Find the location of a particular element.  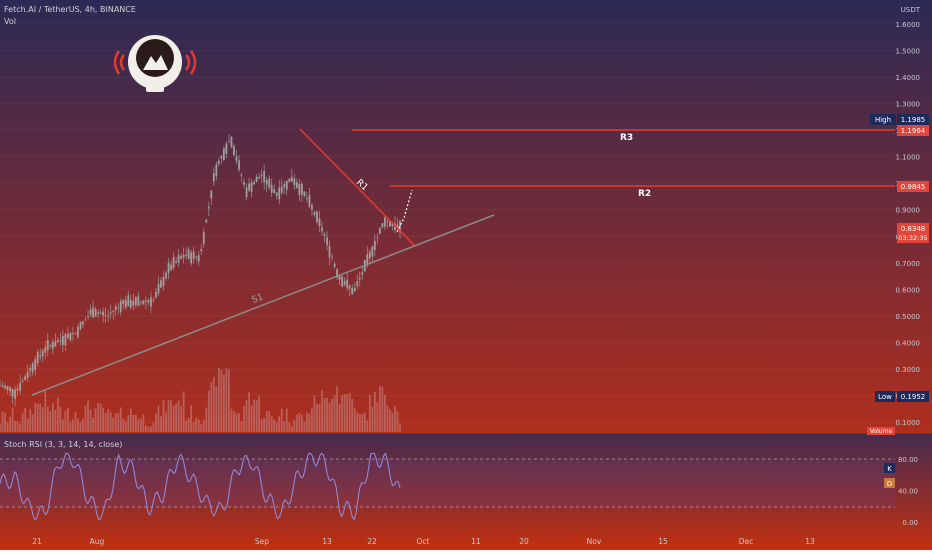

last-price: 0.8348 is located at coordinates (913, 229).